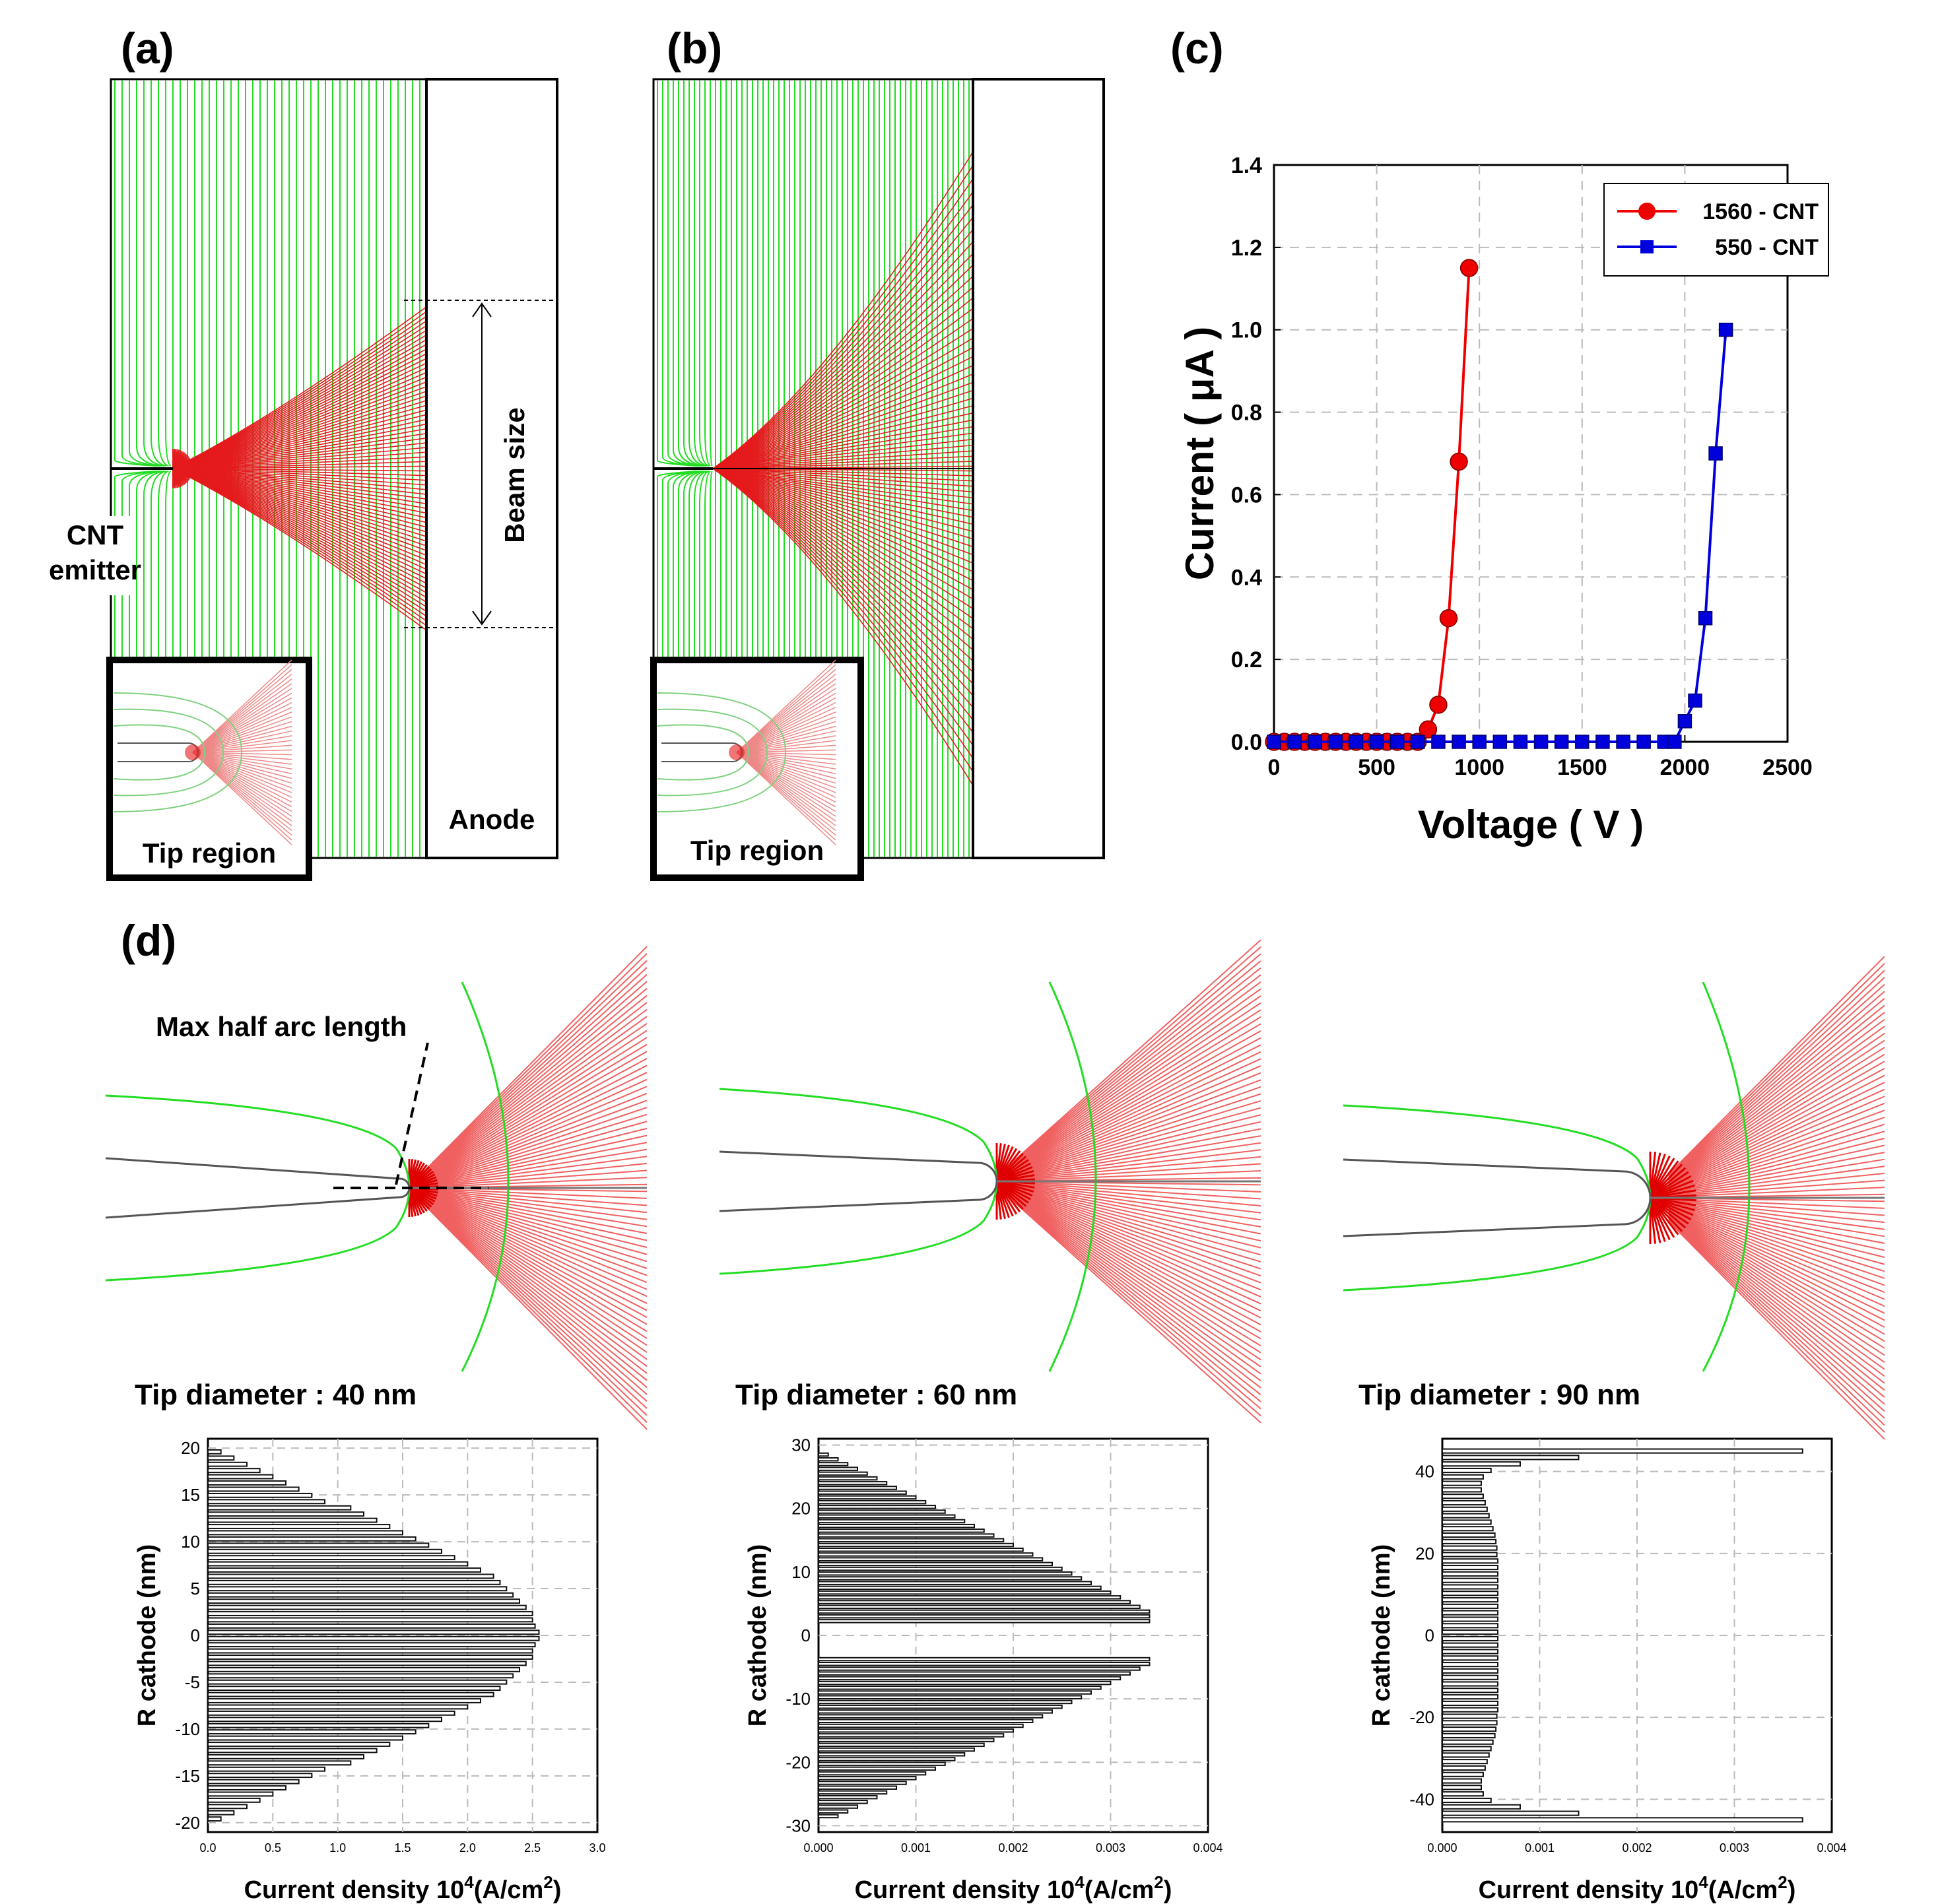 The image size is (1942, 1904). What do you see at coordinates (1497, 1197) in the screenshot?
I see `tip-emitter` at bounding box center [1497, 1197].